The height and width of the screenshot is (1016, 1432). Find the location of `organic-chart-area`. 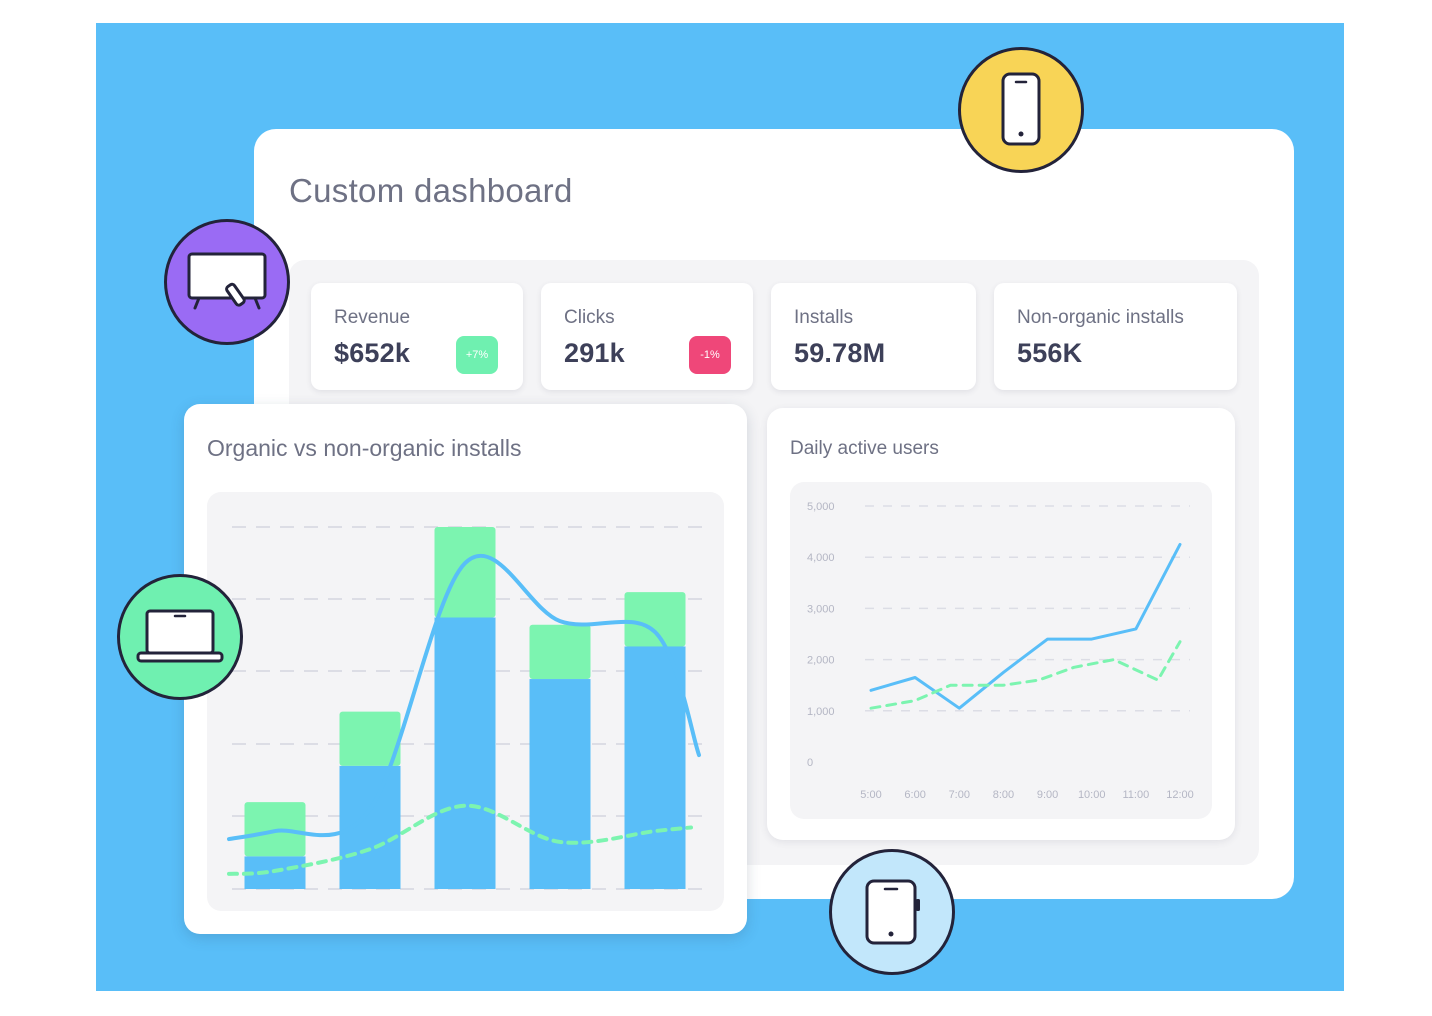

organic-chart-area is located at coordinates (465, 701).